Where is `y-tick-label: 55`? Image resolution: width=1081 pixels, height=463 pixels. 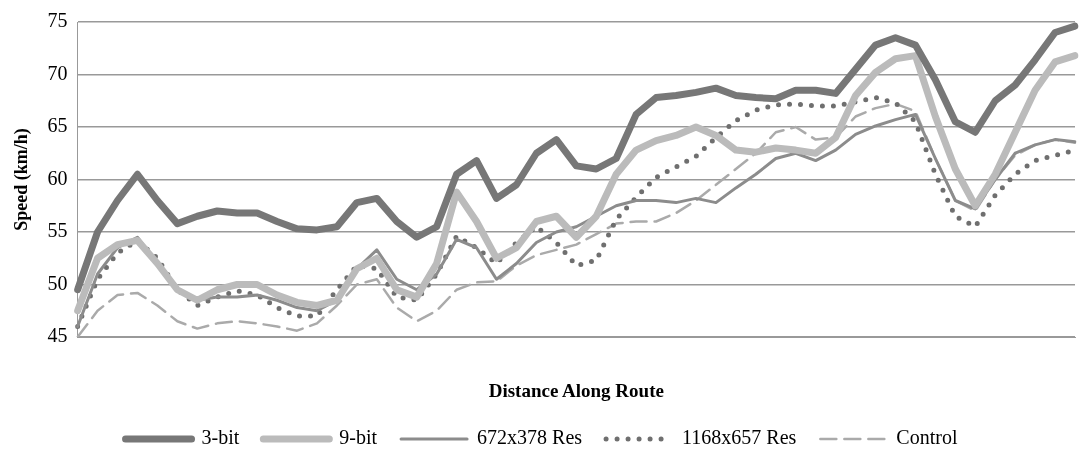 y-tick-label: 55 is located at coordinates (57, 230).